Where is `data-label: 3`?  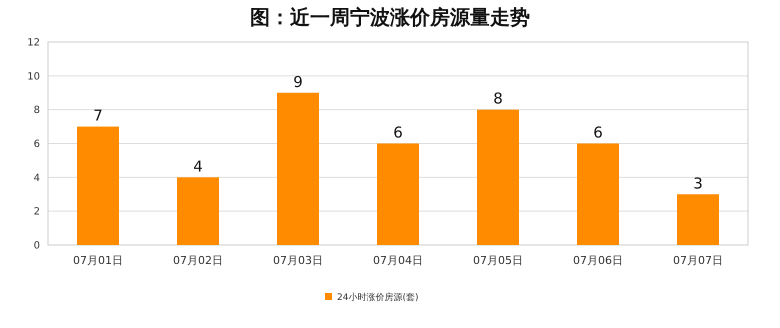
data-label: 3 is located at coordinates (698, 183).